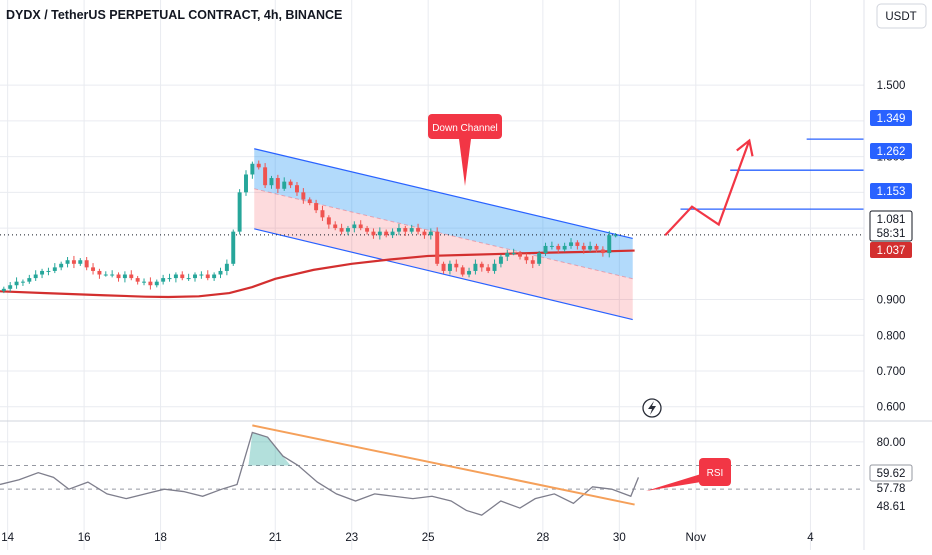 The width and height of the screenshot is (932, 555). Describe the element at coordinates (84, 538) in the screenshot. I see `time-tick-label: 16` at that location.